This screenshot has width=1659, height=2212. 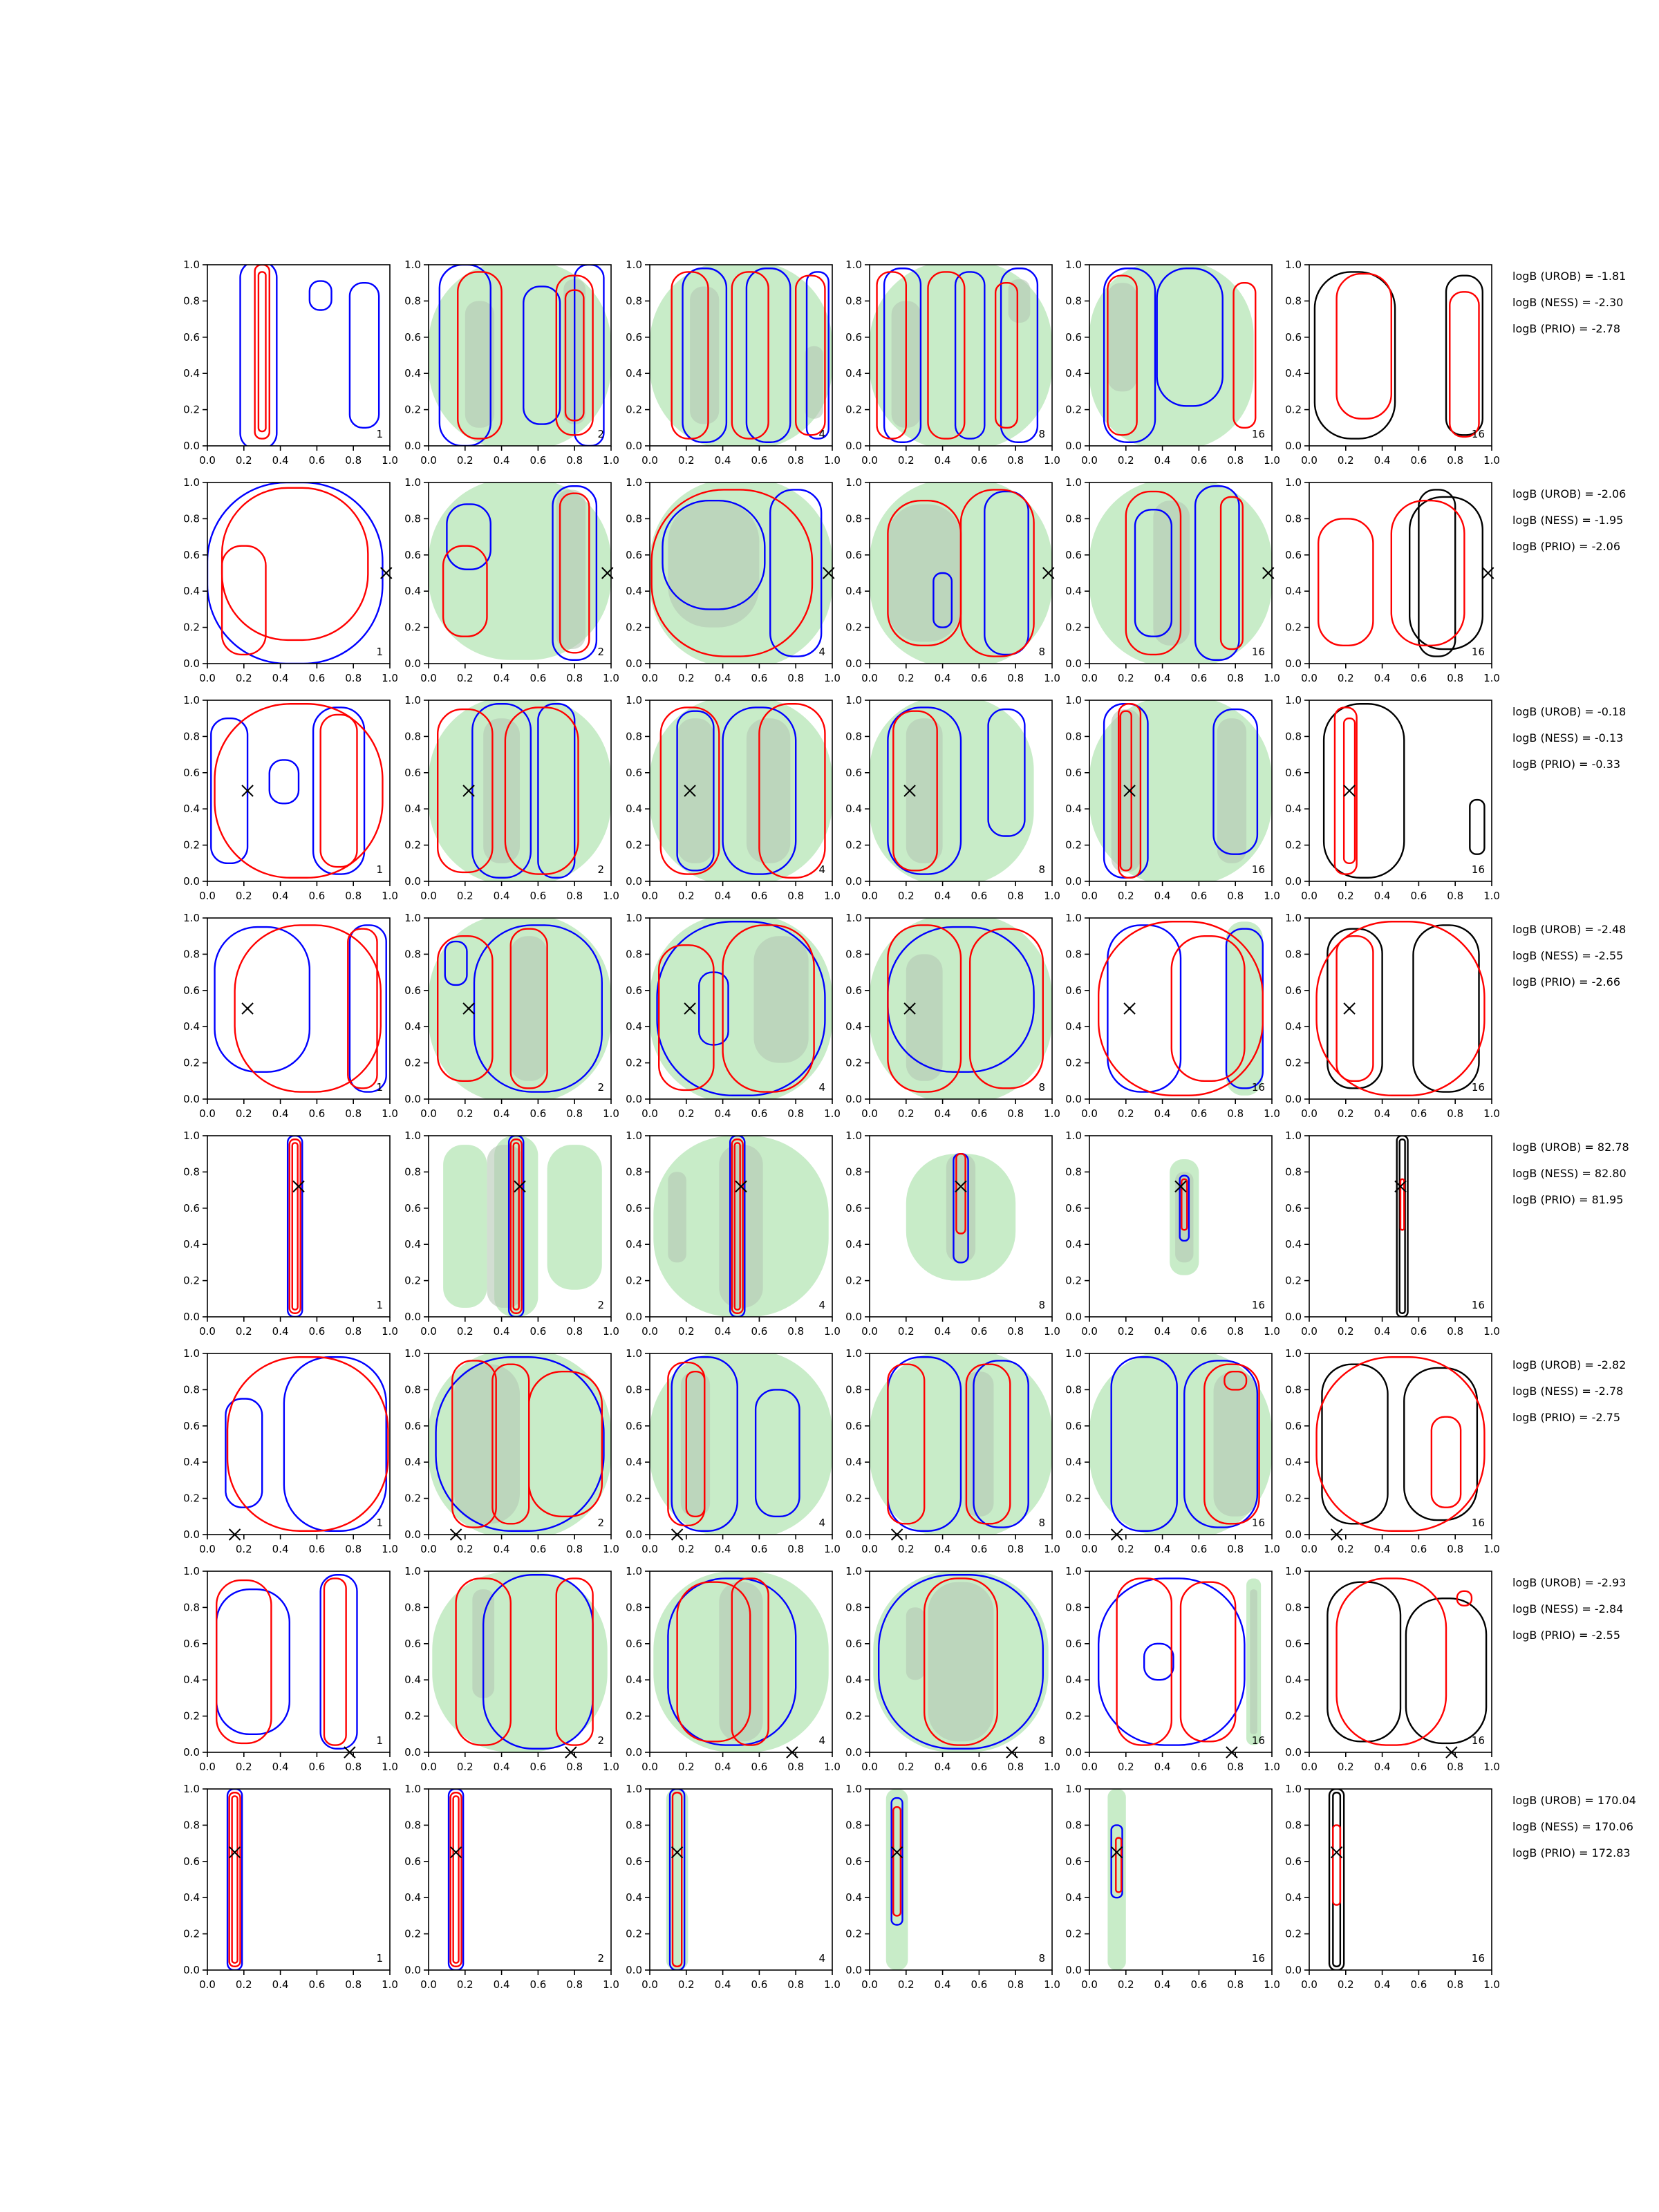 I want to click on green-shaded-region, so click(x=520, y=1661).